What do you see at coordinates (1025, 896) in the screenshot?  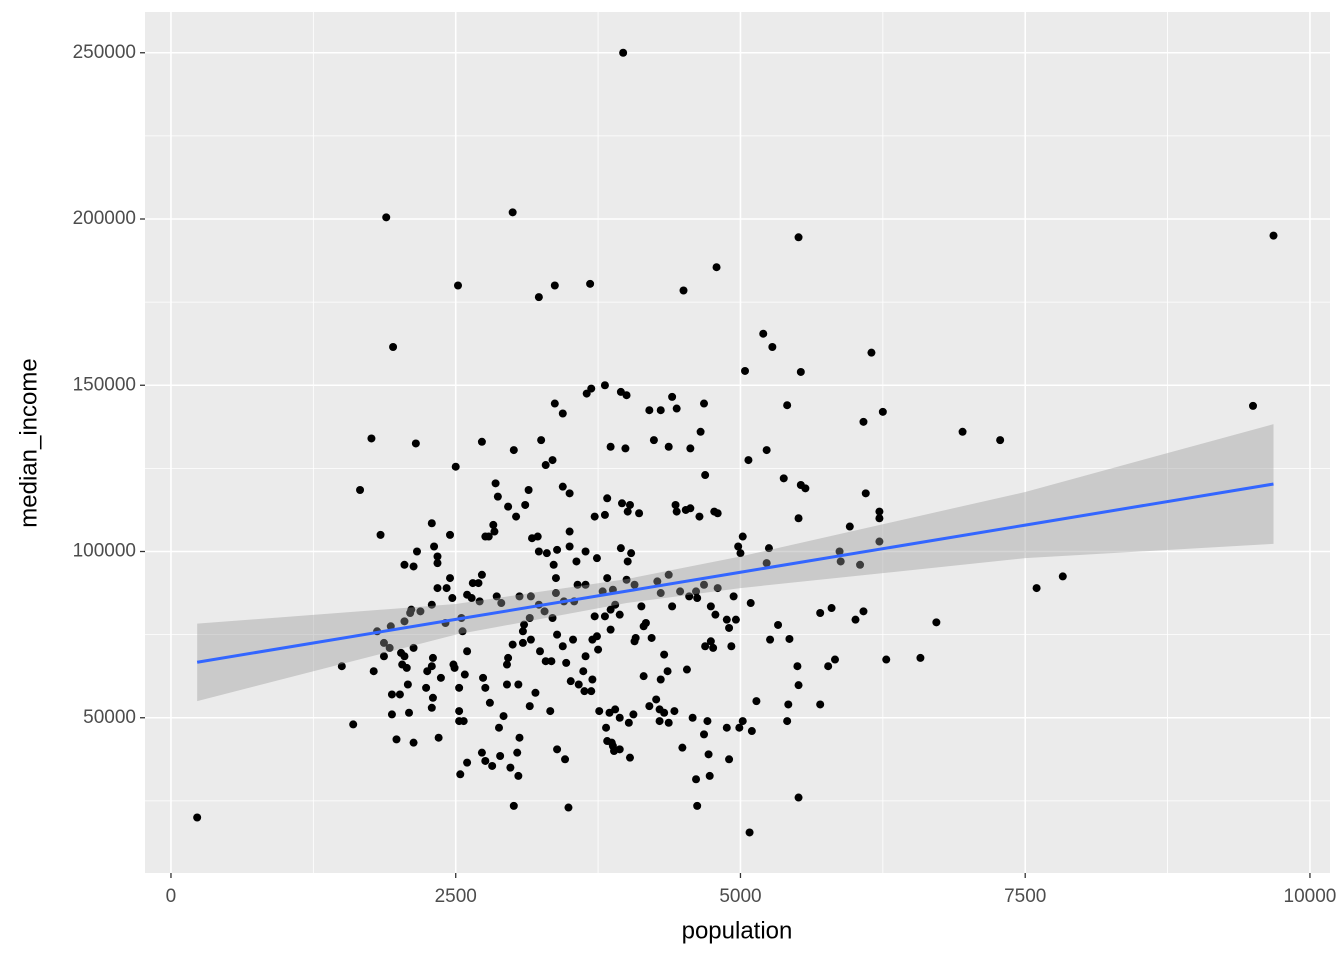 I see `x-tick-label: 7500` at bounding box center [1025, 896].